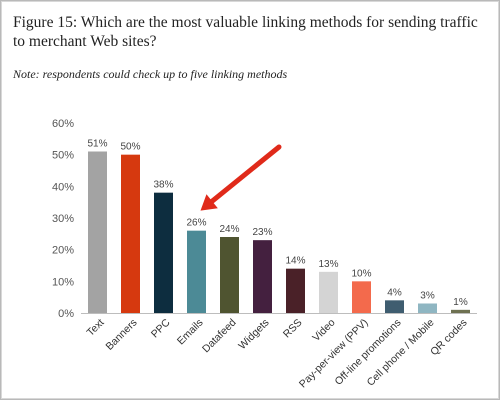 Image resolution: width=500 pixels, height=401 pixels. Describe the element at coordinates (209, 202) in the screenshot. I see `arrow-head` at that location.